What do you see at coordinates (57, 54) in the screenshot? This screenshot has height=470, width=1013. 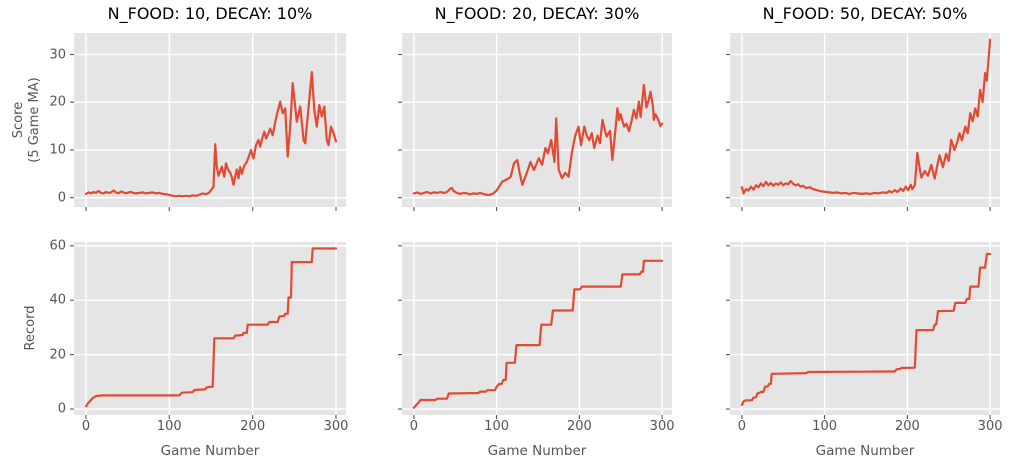 I see `tick-label: 30` at bounding box center [57, 54].